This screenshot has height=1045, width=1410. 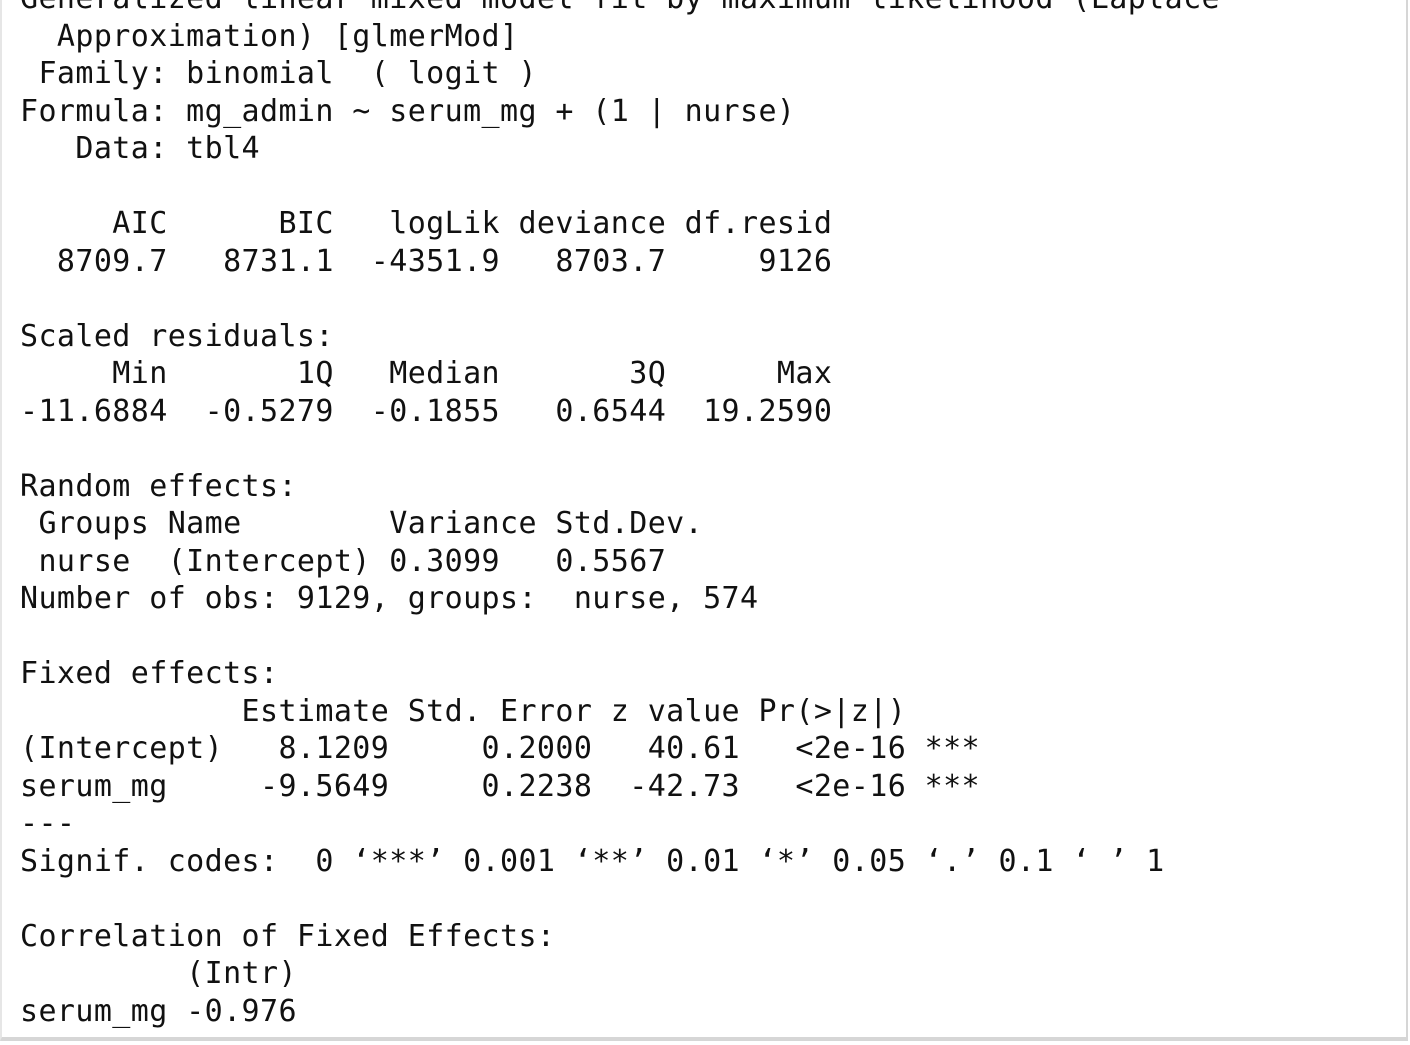 What do you see at coordinates (426, 411) in the screenshot?
I see `console-line: -11.6884 -0.5279 -0.1855 0.6544 19.2590` at bounding box center [426, 411].